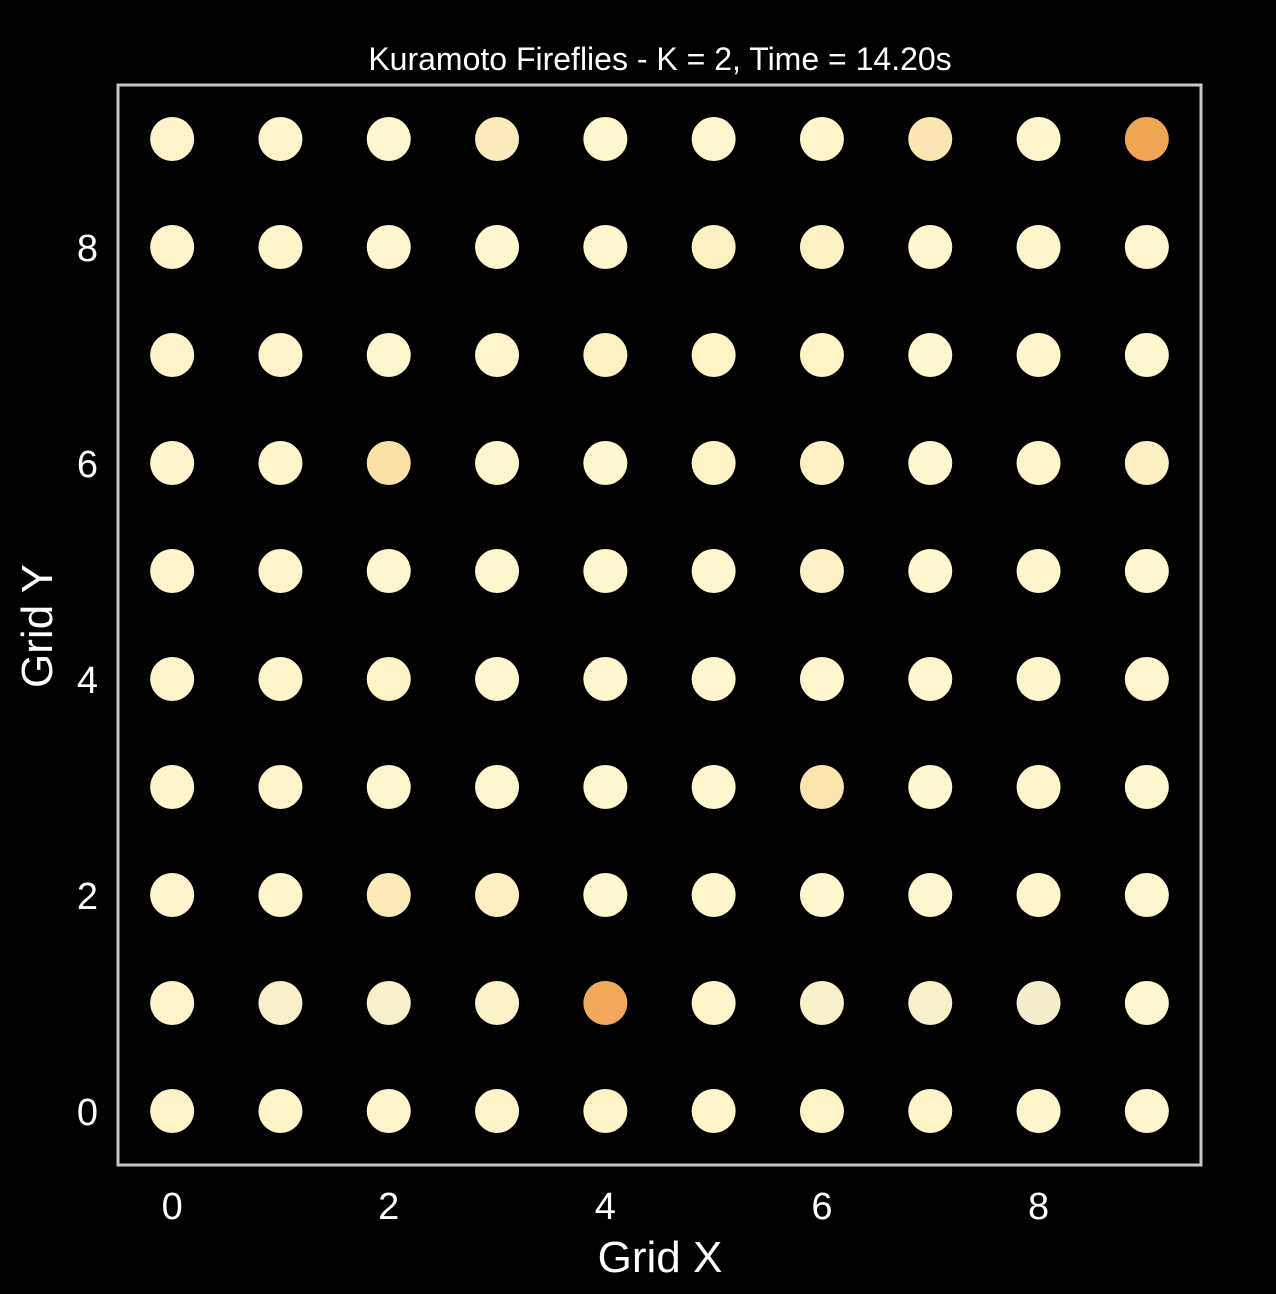 This screenshot has width=1276, height=1294. Describe the element at coordinates (497, 571) in the screenshot. I see `firefly-dot-x3-y5` at that location.